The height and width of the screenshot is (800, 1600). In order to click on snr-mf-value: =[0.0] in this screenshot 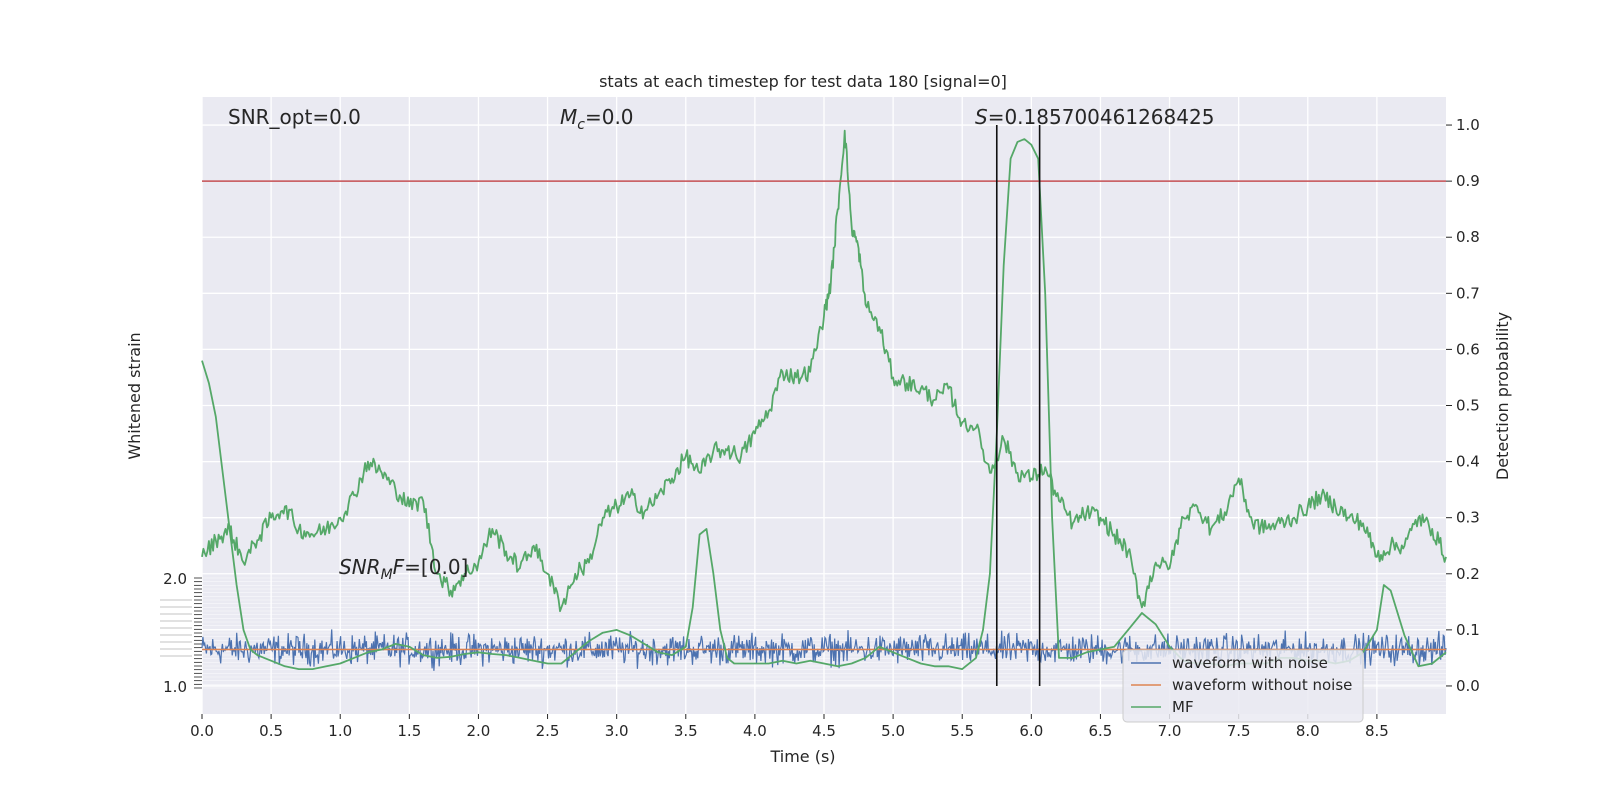, I will do `click(436, 567)`.